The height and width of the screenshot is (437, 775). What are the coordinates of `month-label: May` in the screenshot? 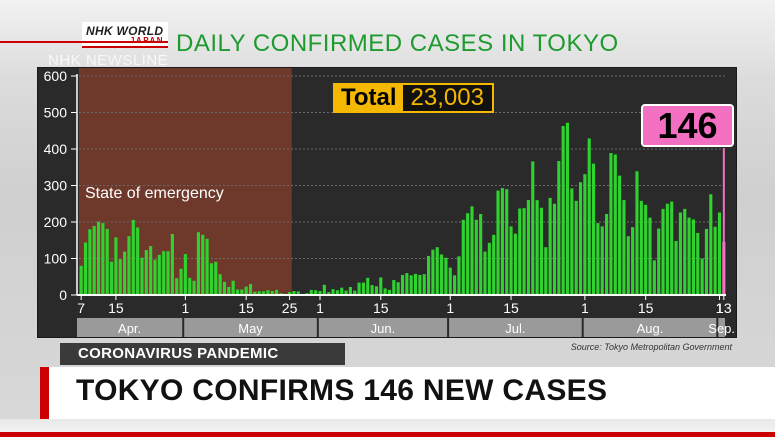 It's located at (250, 328).